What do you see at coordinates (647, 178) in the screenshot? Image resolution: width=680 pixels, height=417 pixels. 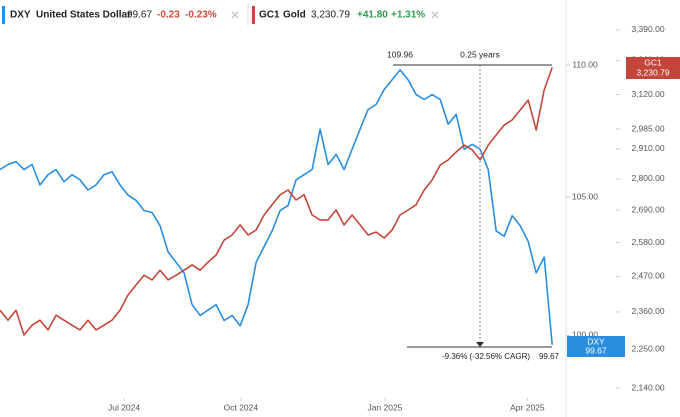 I see `y2-tick-label: 2,800.00` at bounding box center [647, 178].